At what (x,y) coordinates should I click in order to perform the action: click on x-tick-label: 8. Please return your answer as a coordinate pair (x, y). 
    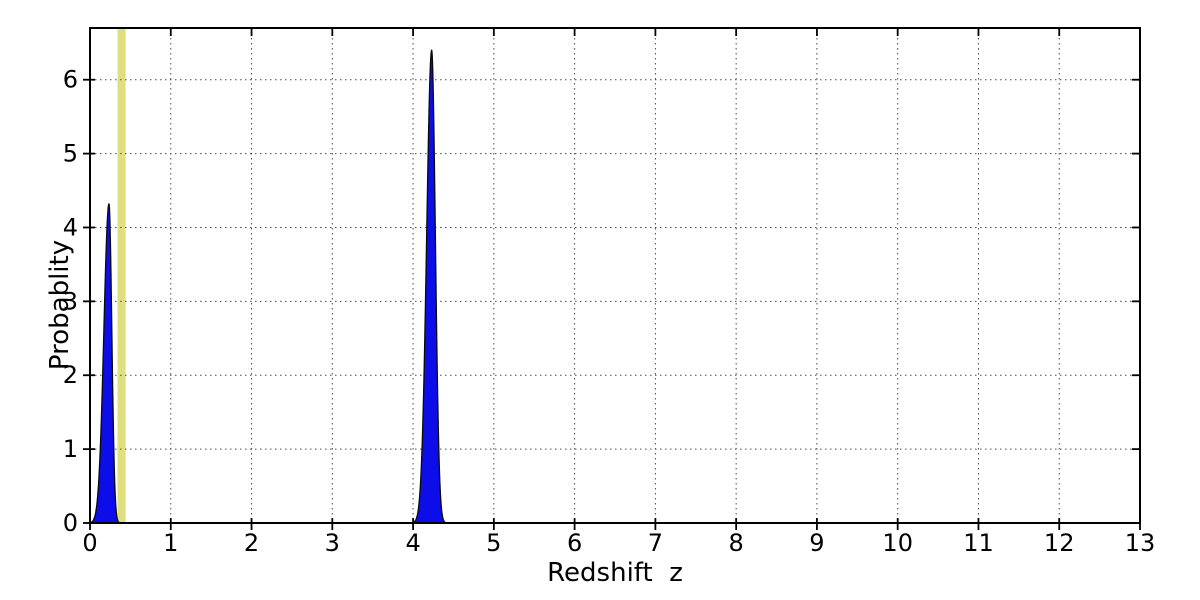
    Looking at the image, I should click on (736, 543).